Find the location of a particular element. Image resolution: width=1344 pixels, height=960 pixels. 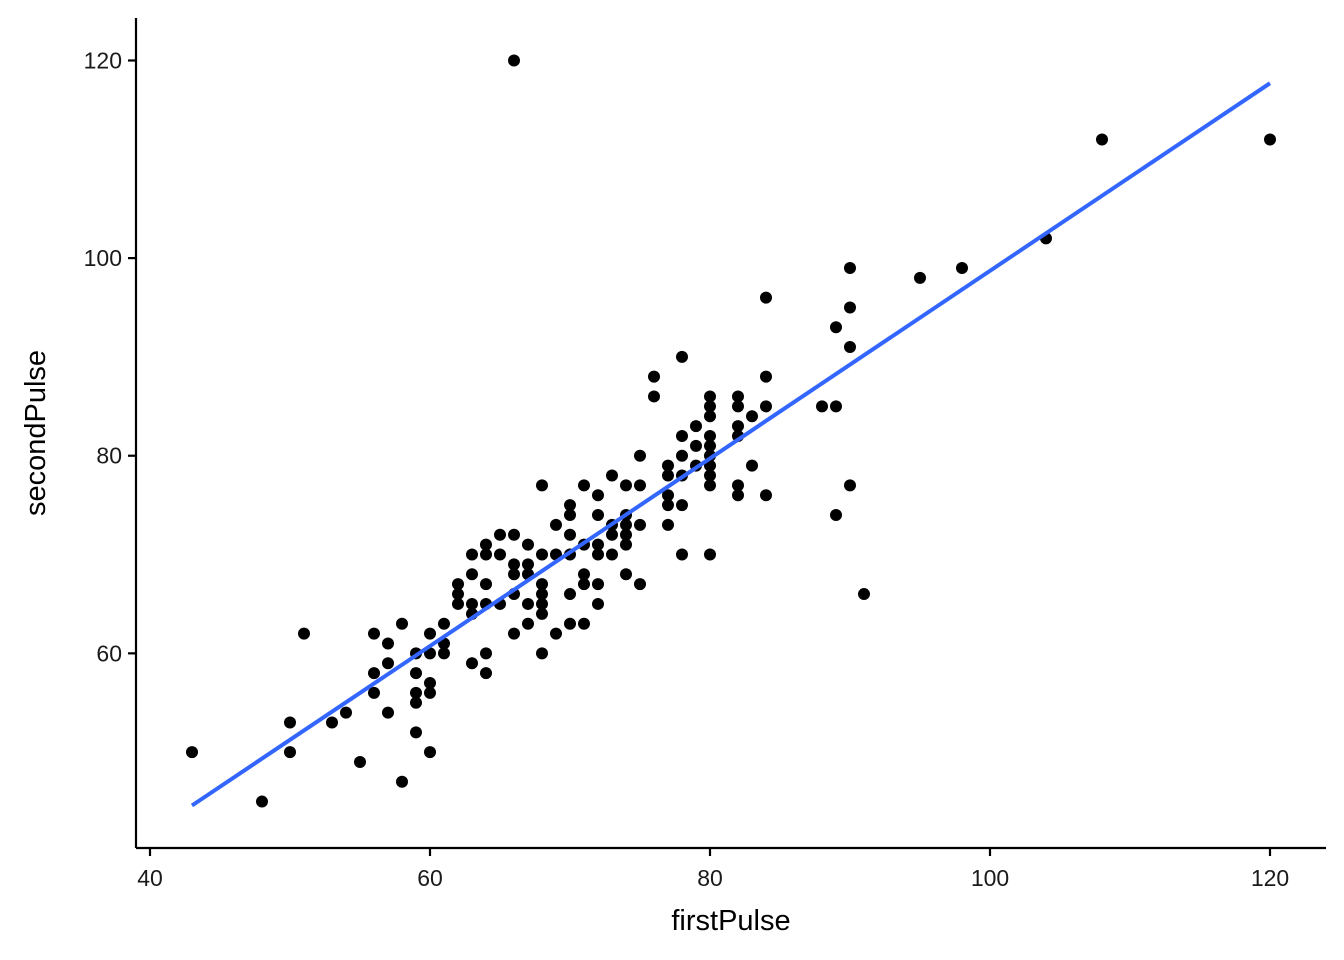

x-axis-ticks: 40 60 80 100 120 is located at coordinates (713, 869).